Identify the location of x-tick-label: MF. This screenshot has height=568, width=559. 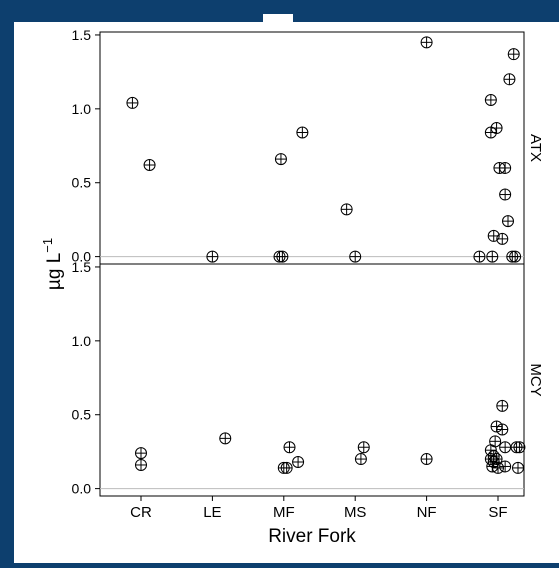
(284, 512).